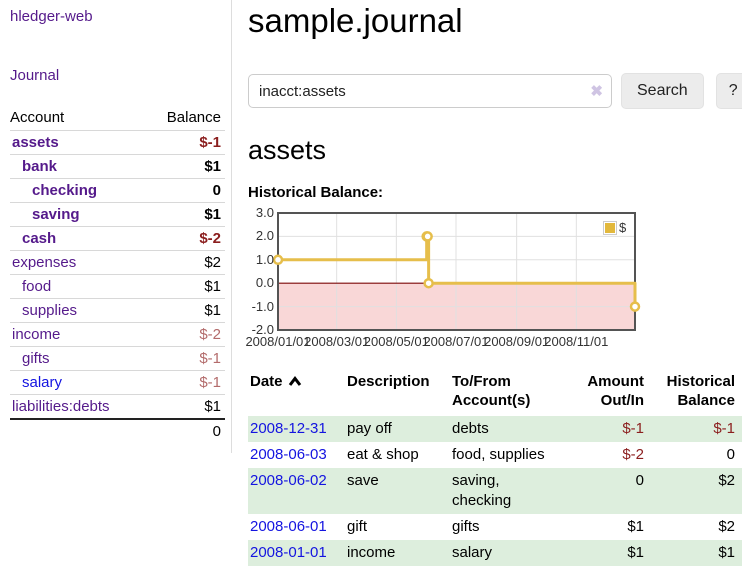  I want to click on transaction-amount: $-2, so click(633, 454).